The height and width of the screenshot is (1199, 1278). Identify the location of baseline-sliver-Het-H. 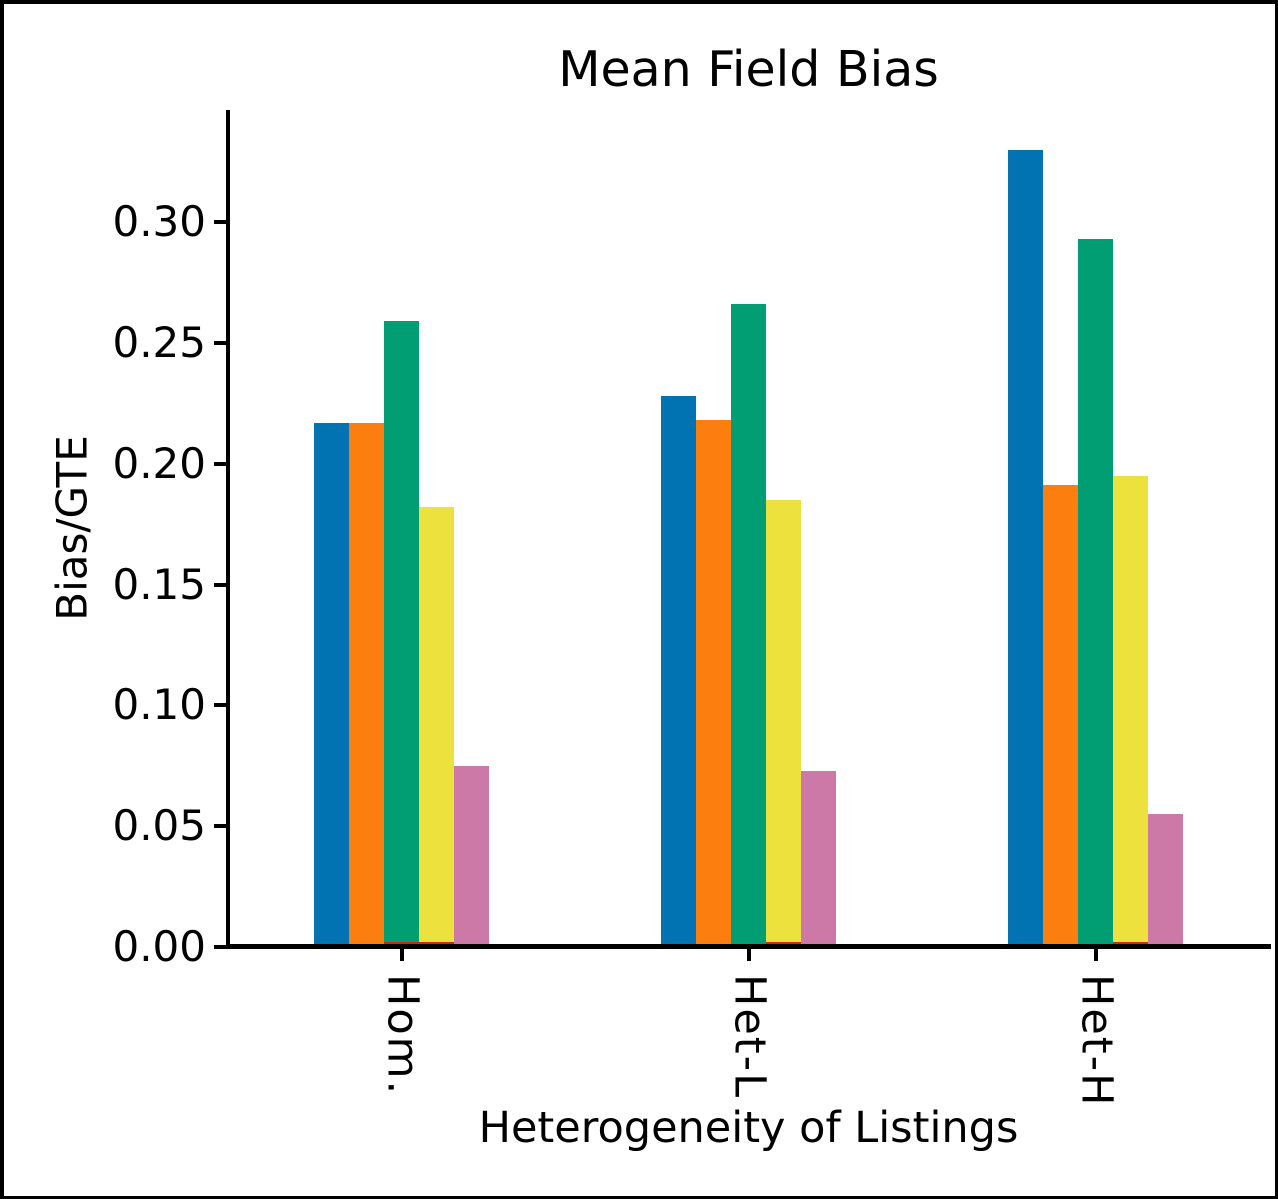
(1130, 942).